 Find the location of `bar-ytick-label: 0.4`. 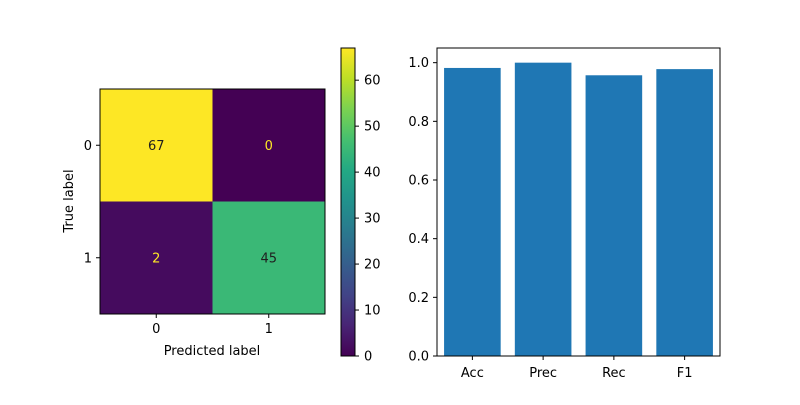

bar-ytick-label: 0.4 is located at coordinates (418, 239).